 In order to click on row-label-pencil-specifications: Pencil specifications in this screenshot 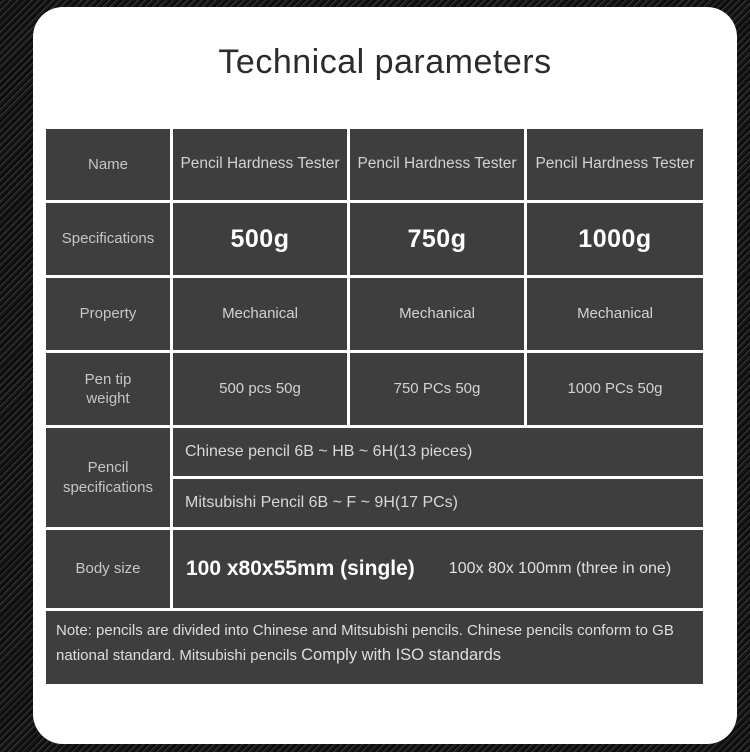, I will do `click(108, 477)`.